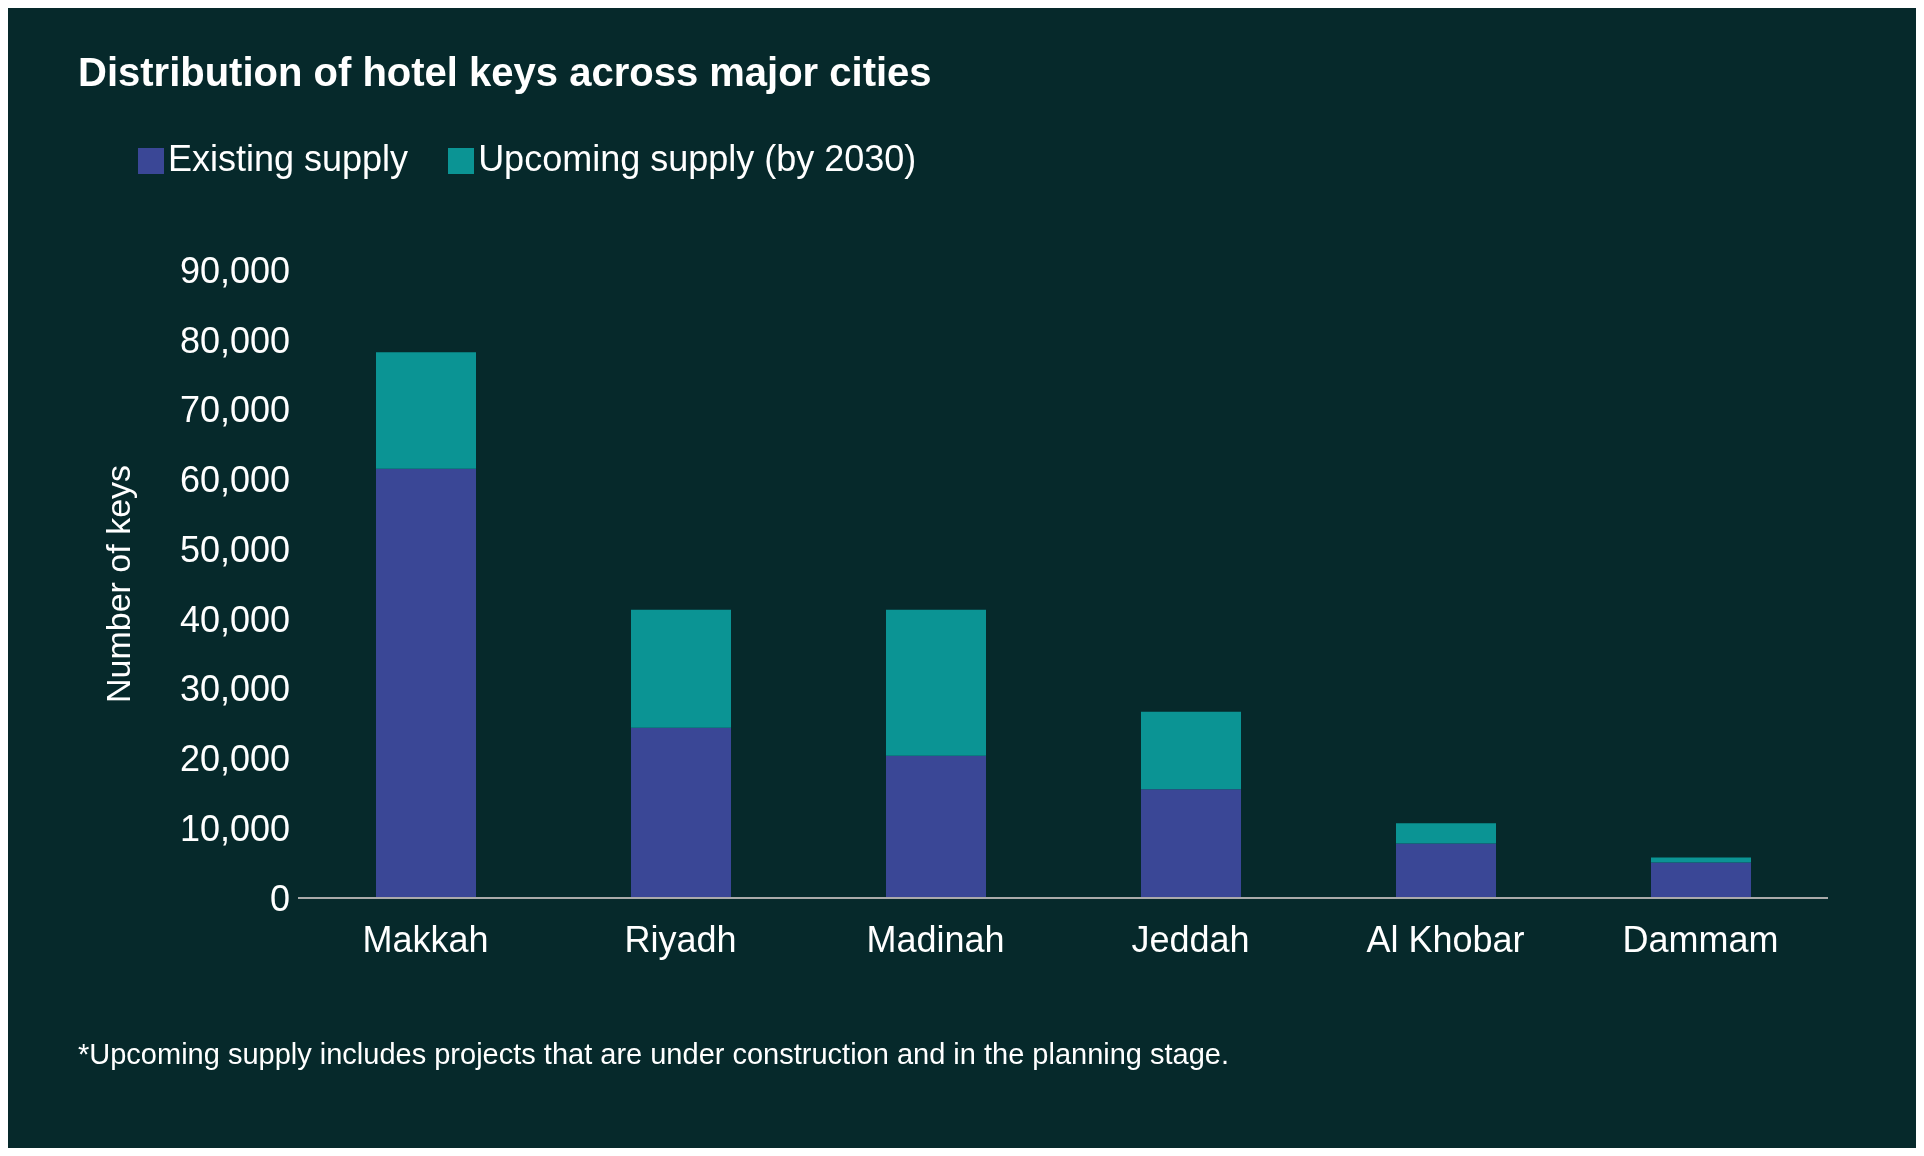 Image resolution: width=1924 pixels, height=1156 pixels. What do you see at coordinates (234, 759) in the screenshot?
I see `y-tick-label: 20,000` at bounding box center [234, 759].